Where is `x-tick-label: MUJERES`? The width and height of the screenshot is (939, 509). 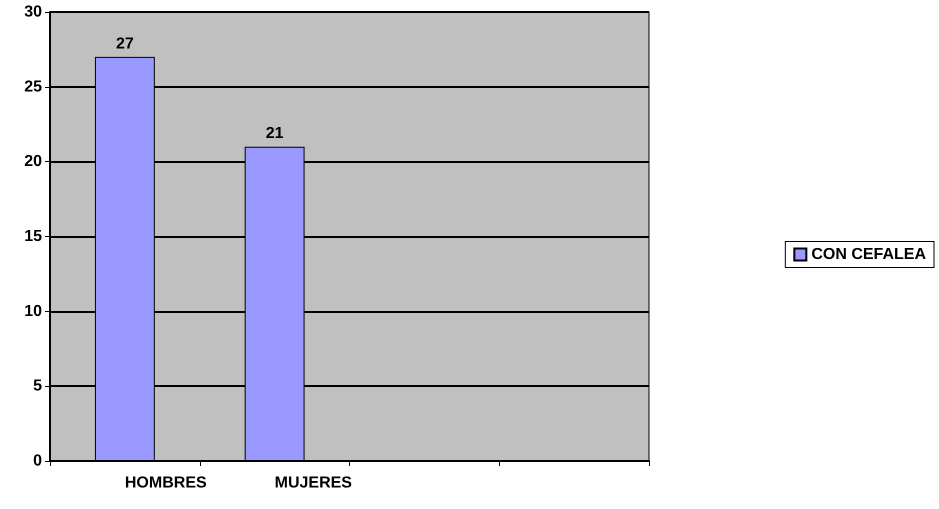
x-tick-label: MUJERES is located at coordinates (313, 483).